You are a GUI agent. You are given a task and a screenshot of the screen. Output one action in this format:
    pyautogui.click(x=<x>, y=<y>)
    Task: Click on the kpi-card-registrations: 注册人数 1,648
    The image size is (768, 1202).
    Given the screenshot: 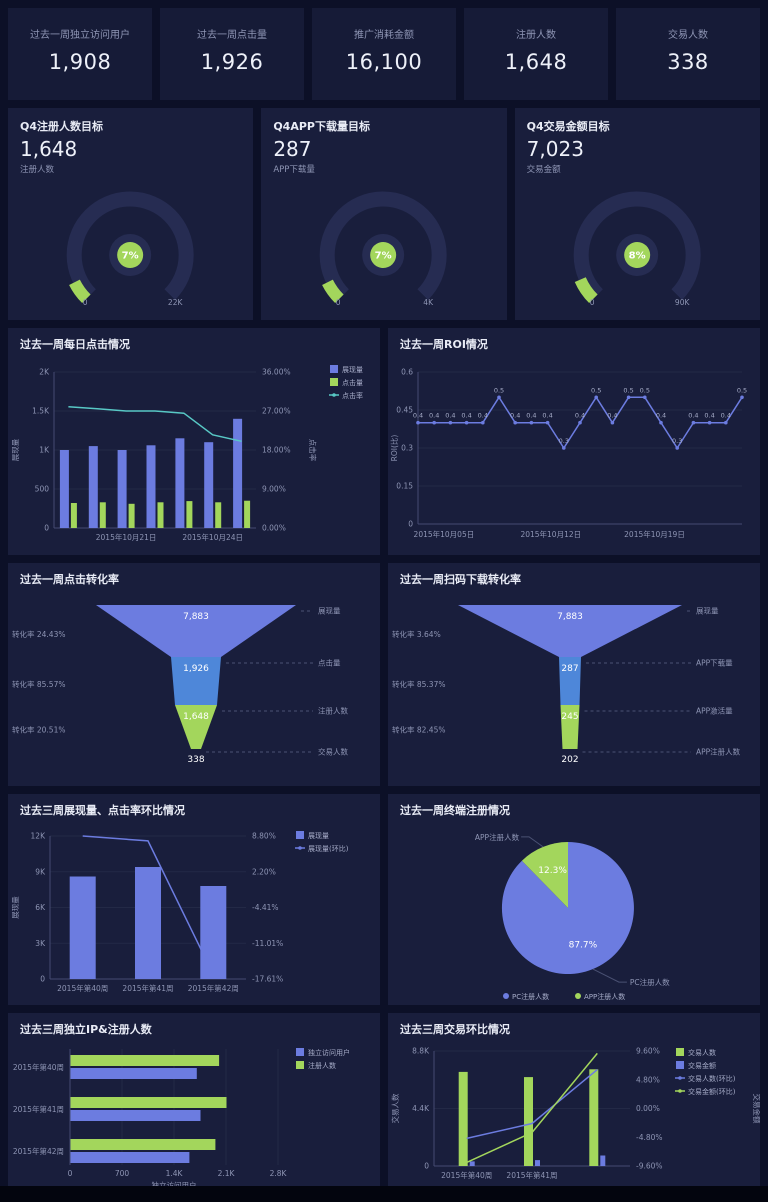 What is the action you would take?
    pyautogui.click(x=536, y=54)
    